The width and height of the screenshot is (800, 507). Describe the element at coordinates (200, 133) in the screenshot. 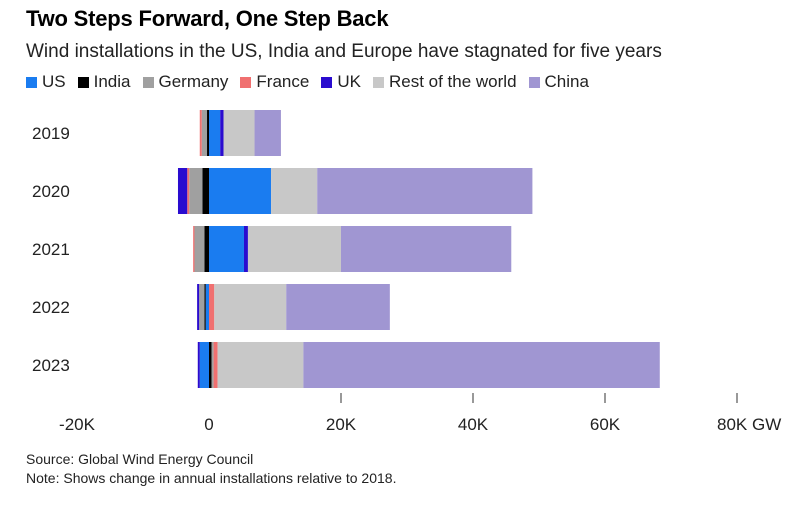

I see `bar-france-2019` at that location.